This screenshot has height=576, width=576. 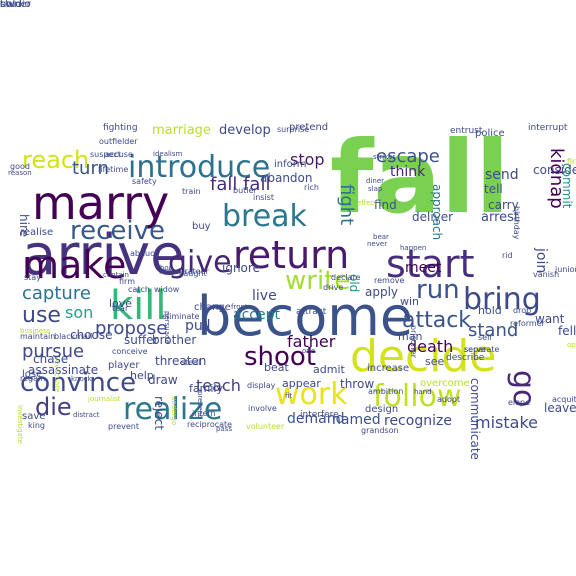 I want to click on word-man: man, so click(x=410, y=336).